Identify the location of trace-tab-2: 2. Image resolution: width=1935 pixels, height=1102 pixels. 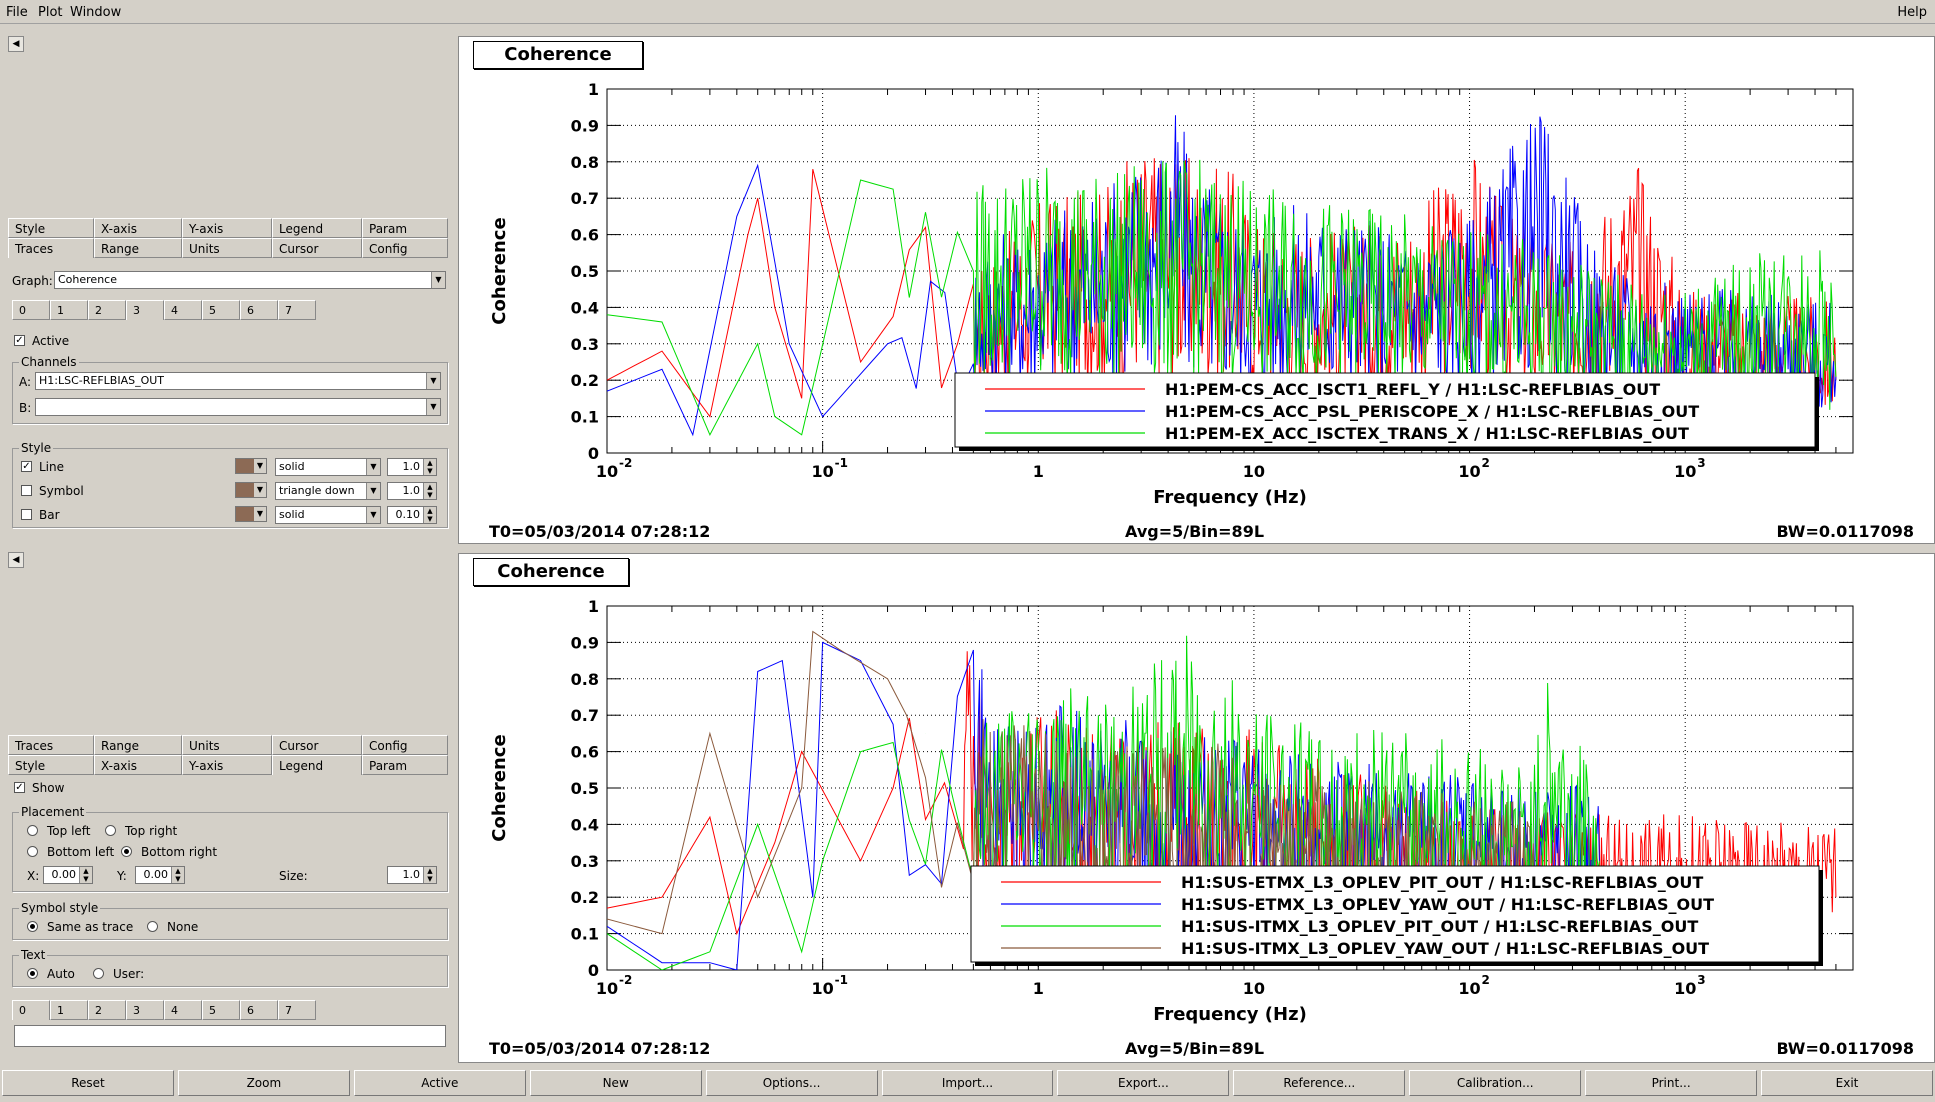
(107, 310).